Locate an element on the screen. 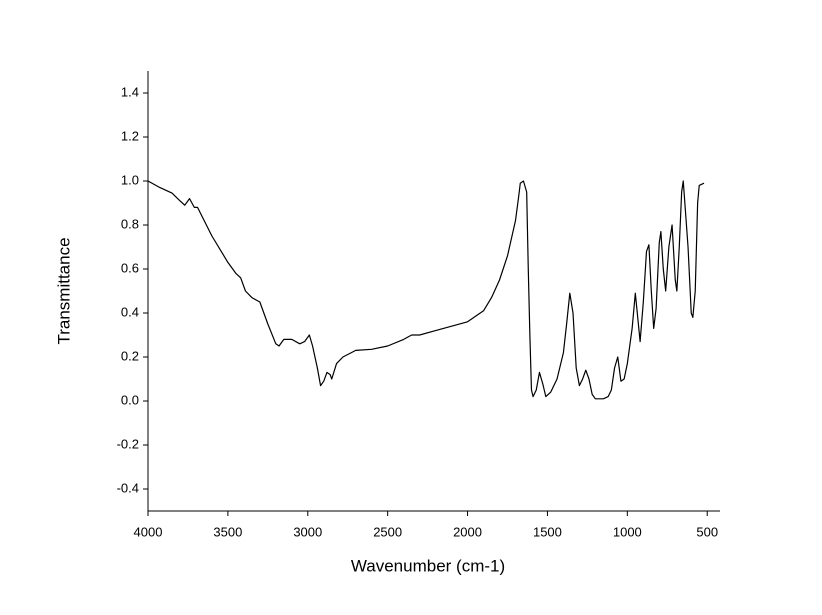  x-tick-label: 2000 is located at coordinates (467, 531).